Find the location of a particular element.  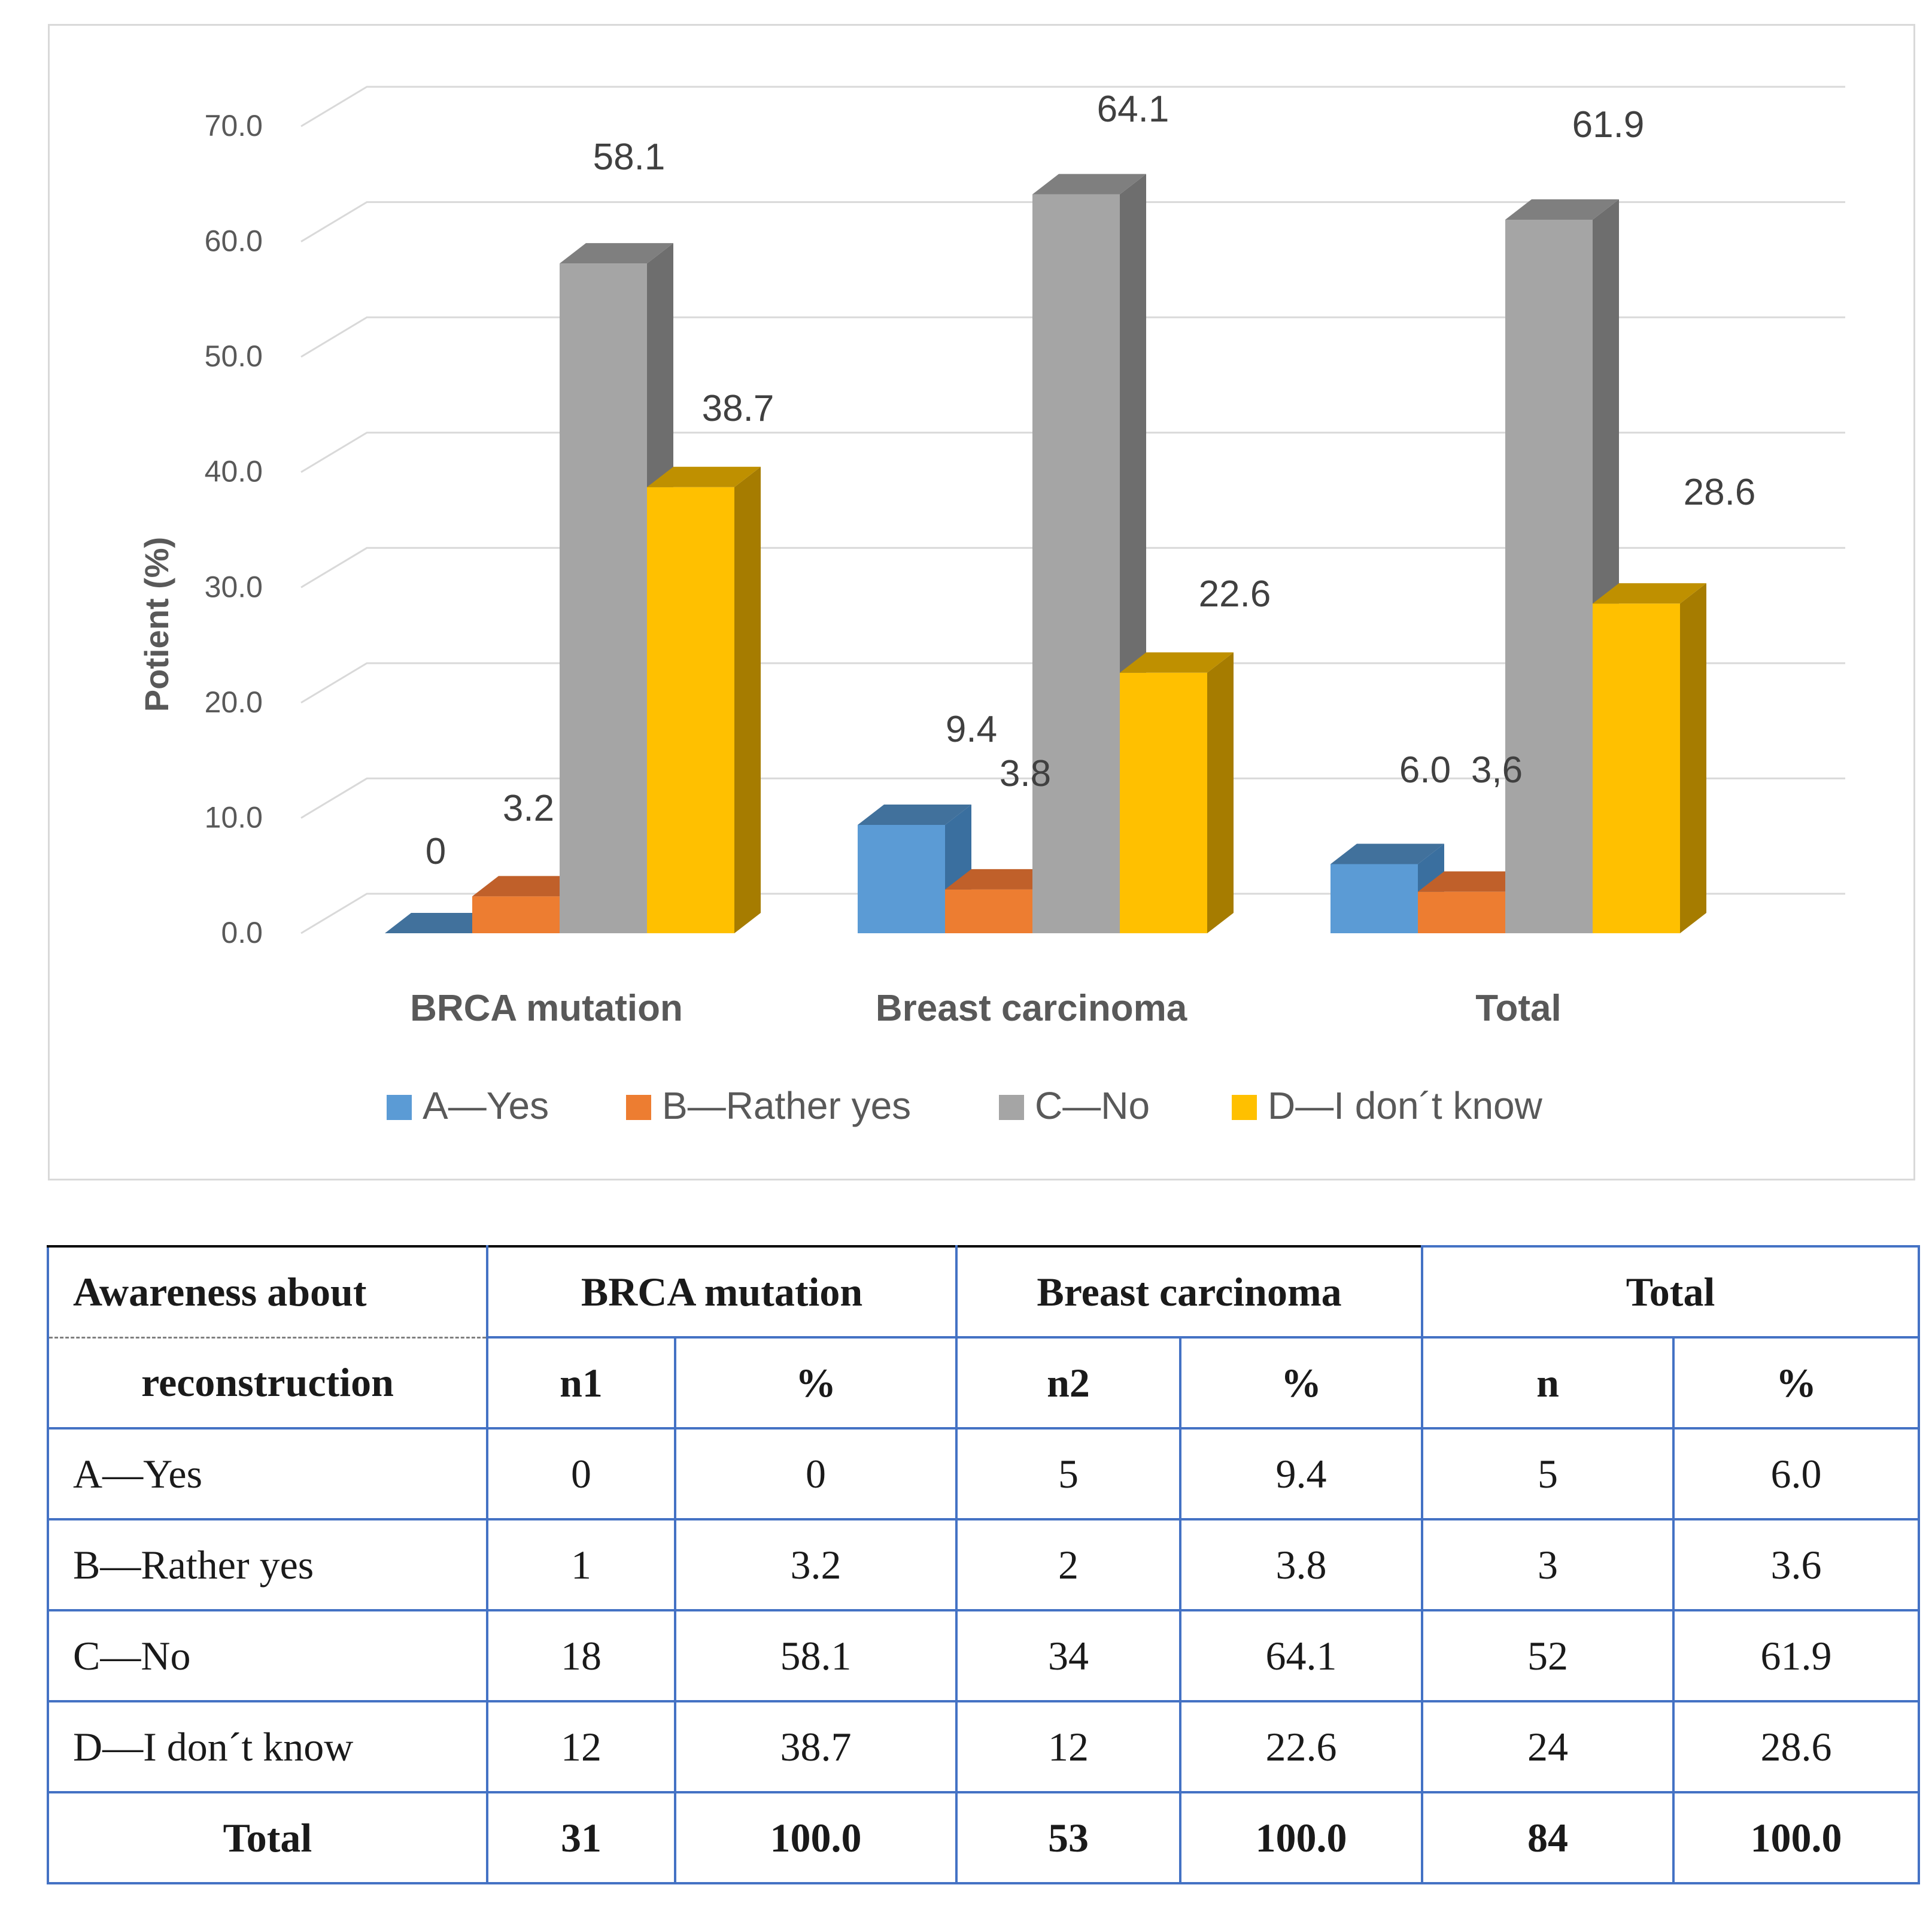

table-cell: 6.0 is located at coordinates (1796, 1474).